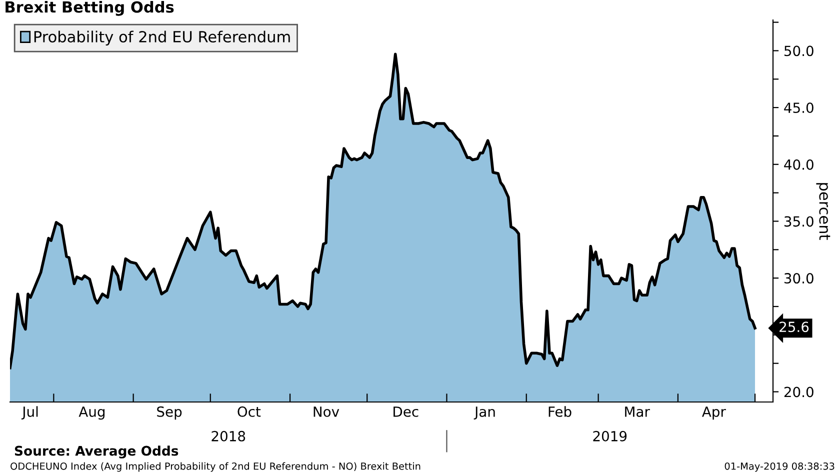  Describe the element at coordinates (799, 278) in the screenshot. I see `y-tick-label: 30.0` at that location.